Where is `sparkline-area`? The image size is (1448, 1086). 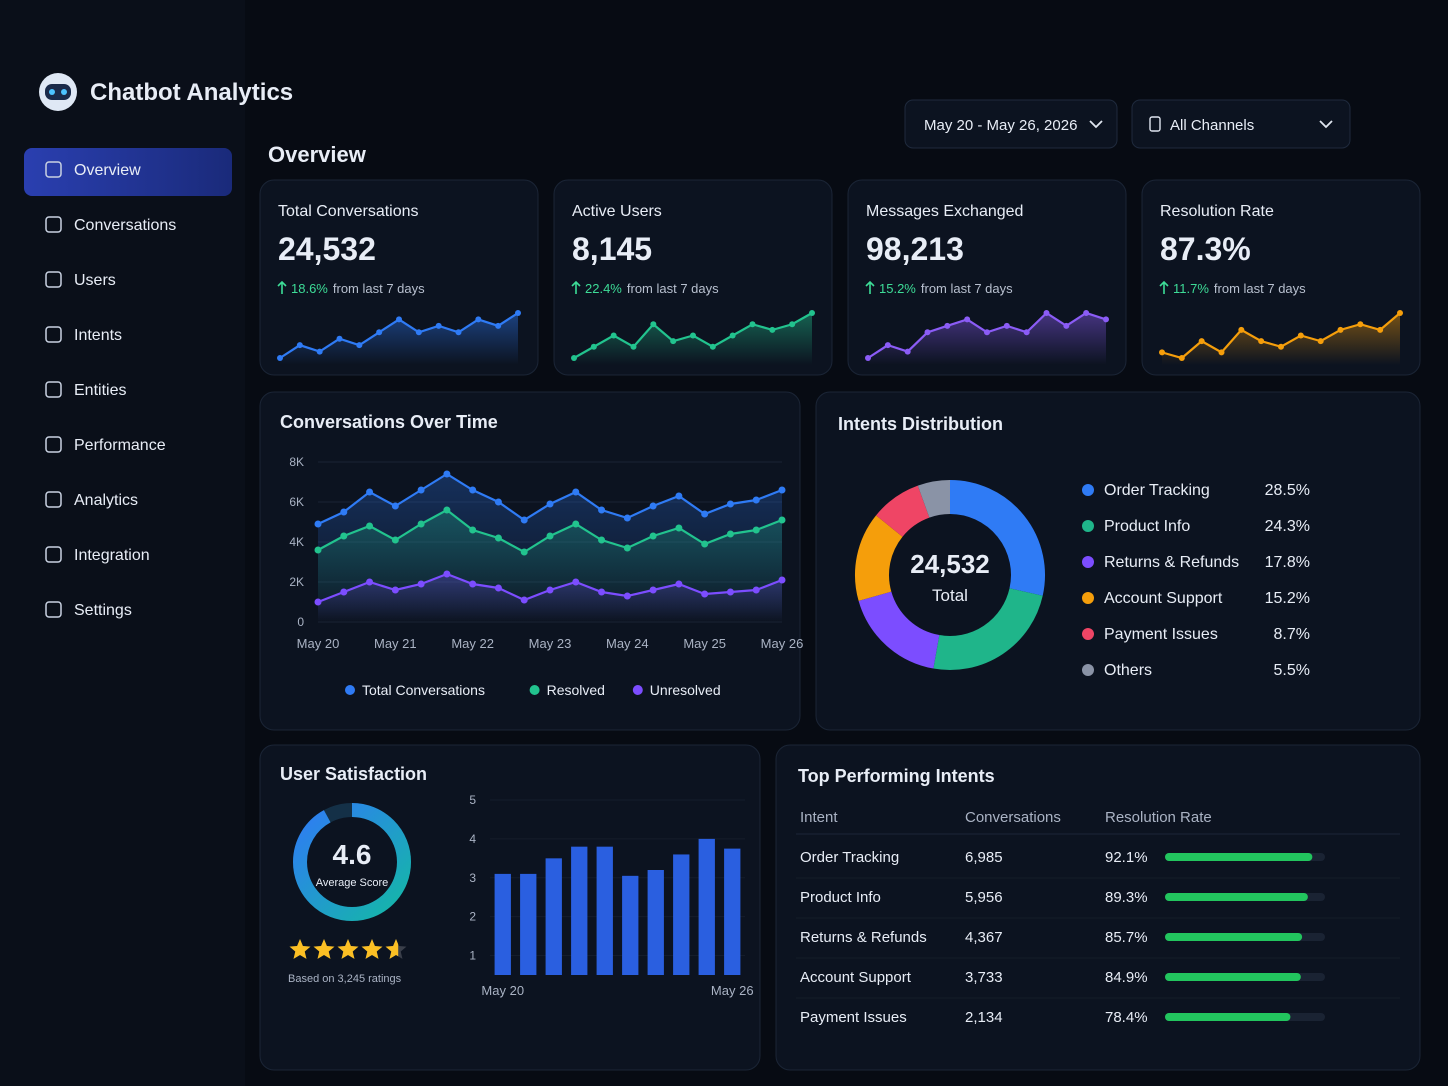
sparkline-area is located at coordinates (987, 339).